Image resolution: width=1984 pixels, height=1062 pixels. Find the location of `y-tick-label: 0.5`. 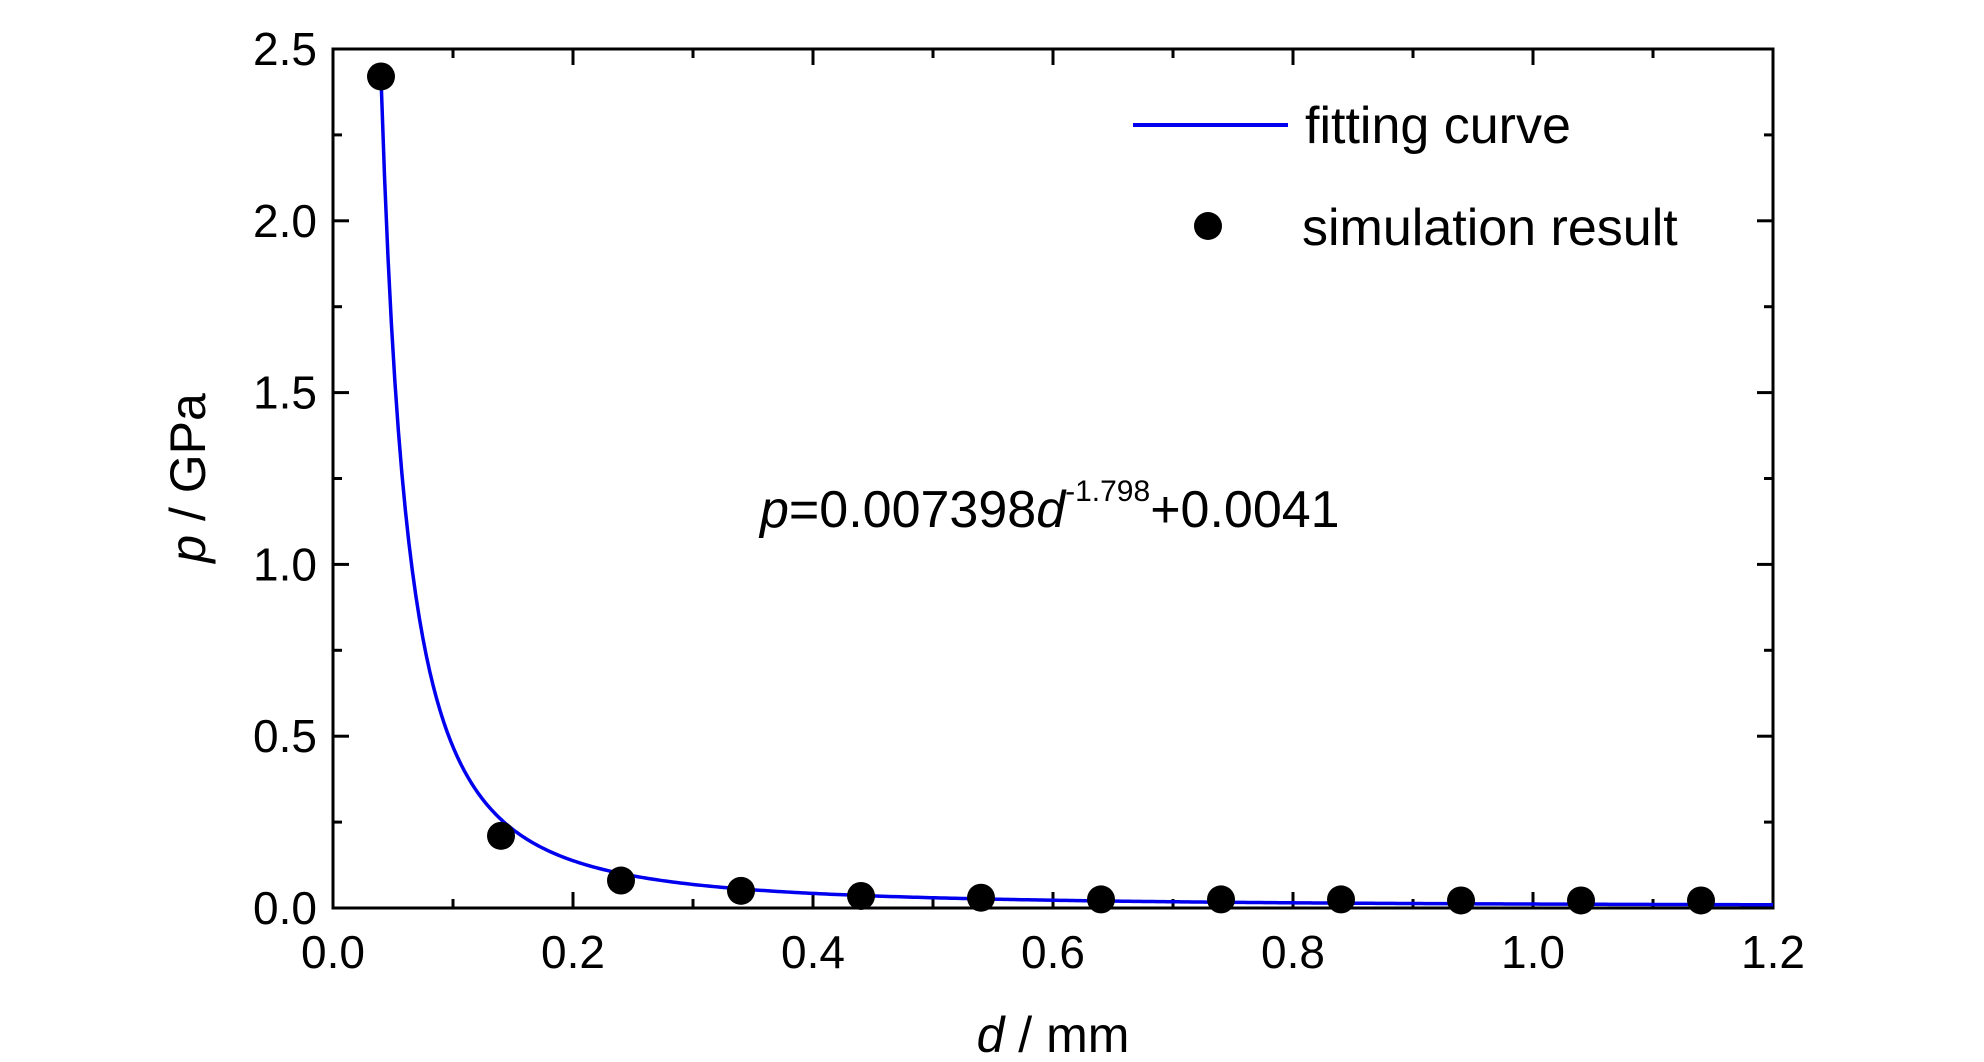

y-tick-label: 0.5 is located at coordinates (285, 736).